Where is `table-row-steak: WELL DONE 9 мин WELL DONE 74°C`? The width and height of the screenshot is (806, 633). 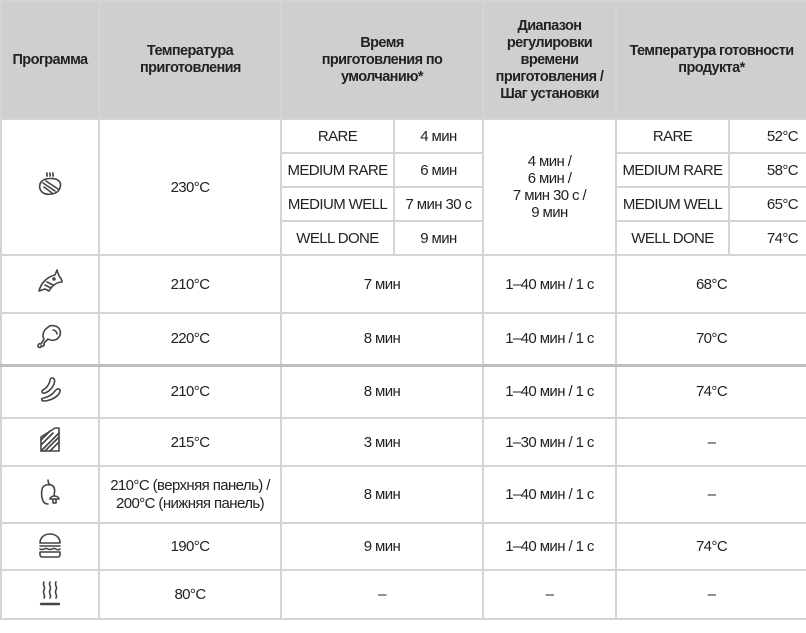 table-row-steak: WELL DONE 9 мин WELL DONE 74°C is located at coordinates (403, 238).